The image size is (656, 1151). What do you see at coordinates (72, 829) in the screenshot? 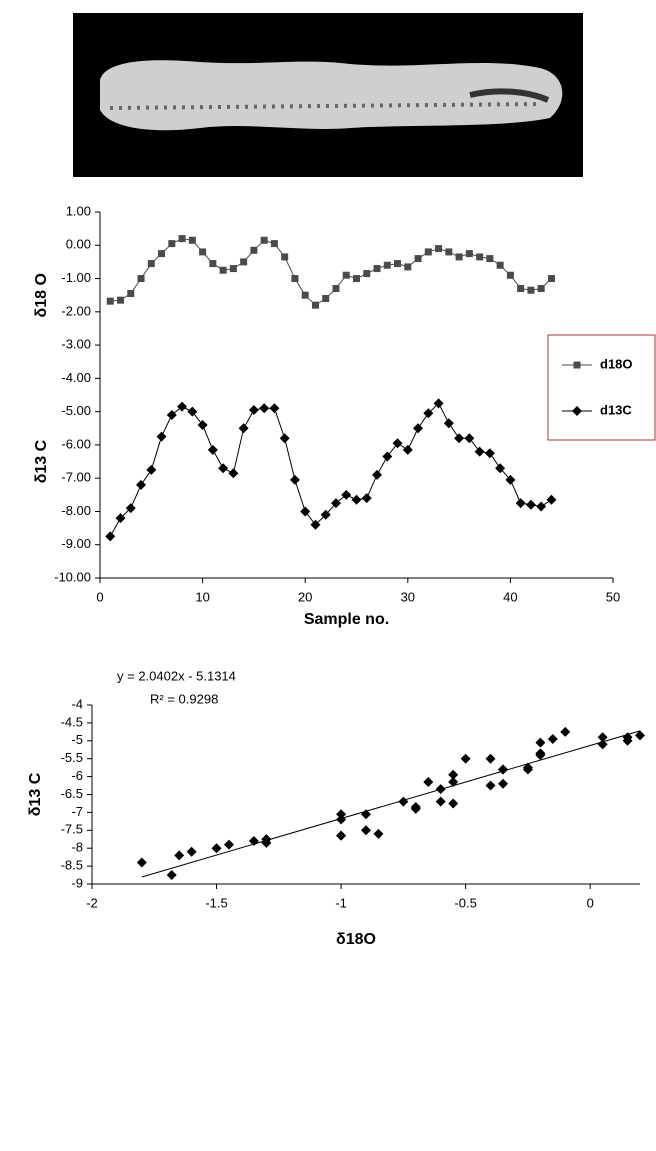
I see `y-tick-label: -7.5` at bounding box center [72, 829].